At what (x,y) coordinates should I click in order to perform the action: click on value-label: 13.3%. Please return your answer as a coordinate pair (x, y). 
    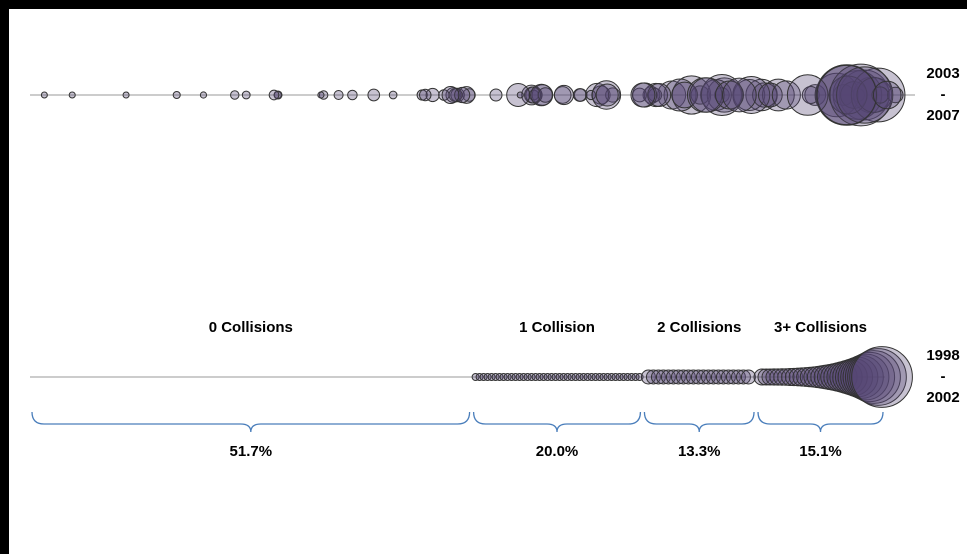
    Looking at the image, I should click on (699, 451).